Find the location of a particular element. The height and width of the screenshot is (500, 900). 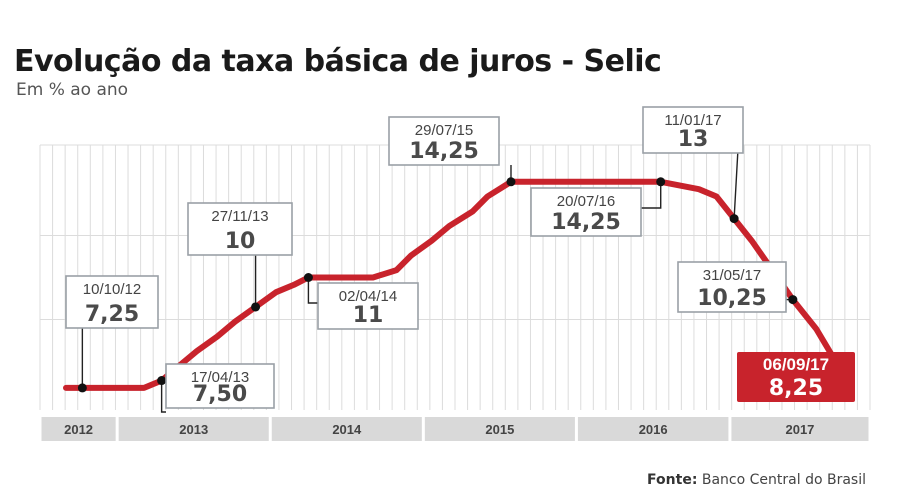

year-tick-label: 2017 is located at coordinates (799, 429).